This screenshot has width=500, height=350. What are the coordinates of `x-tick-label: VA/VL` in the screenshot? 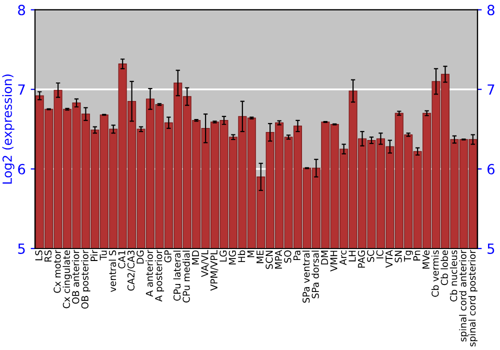 It's located at (205, 264).